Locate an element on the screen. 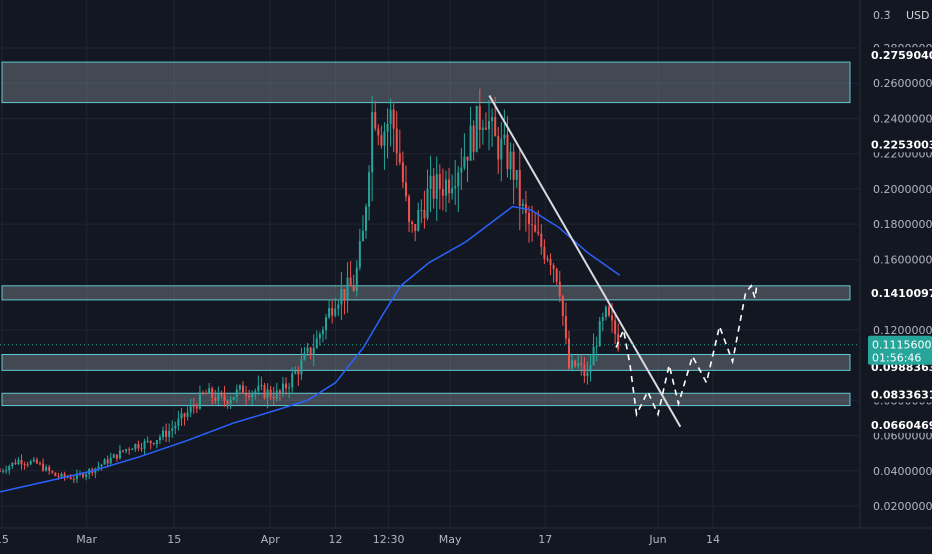  price-label-background is located at coordinates (896, 394).